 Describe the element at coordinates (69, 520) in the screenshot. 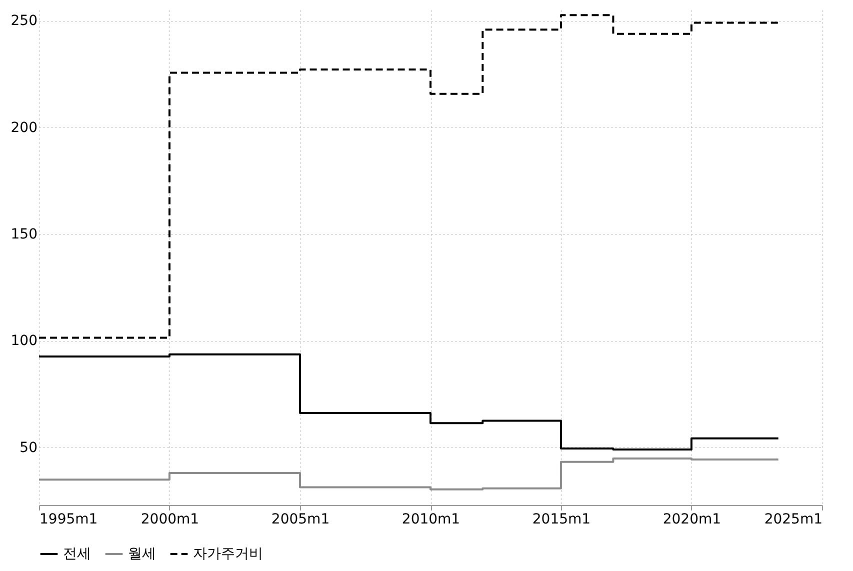

I see `x-tick-label: 1995m1` at that location.